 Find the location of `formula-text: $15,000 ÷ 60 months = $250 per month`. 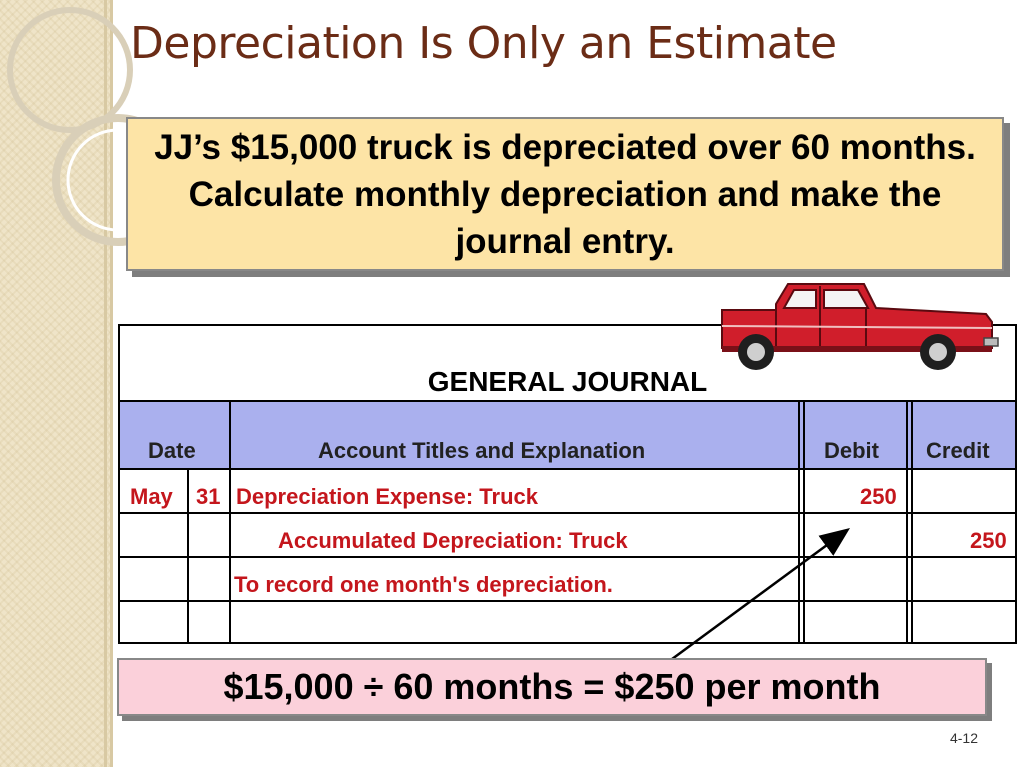

formula-text: $15,000 ÷ 60 months = $250 per month is located at coordinates (552, 686).